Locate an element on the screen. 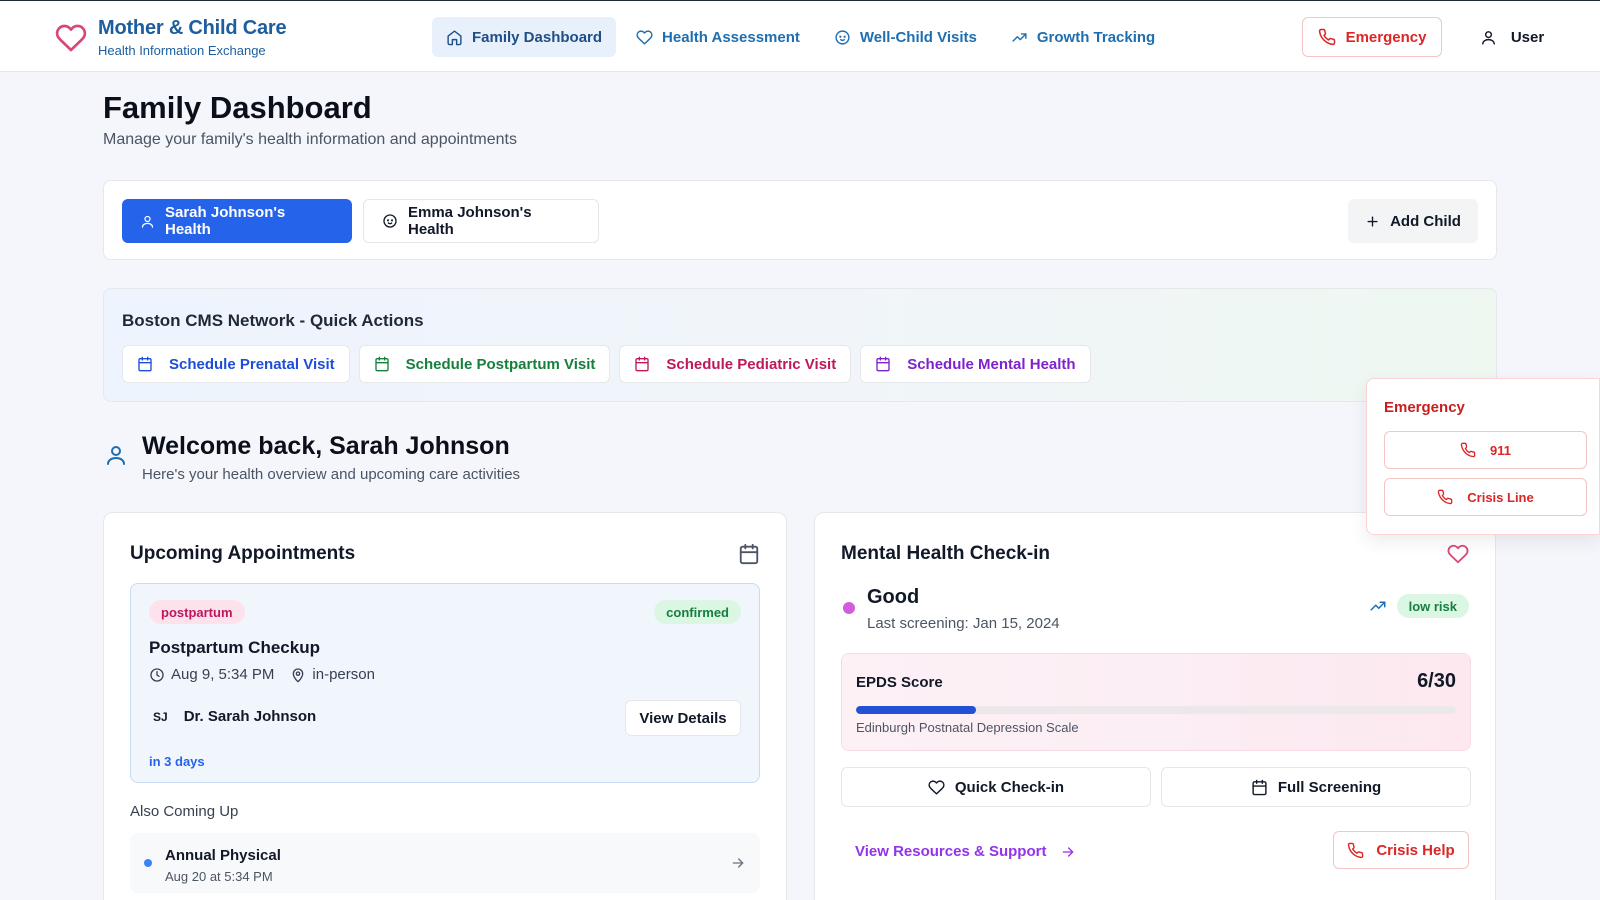 Image resolution: width=1600 pixels, height=900 pixels. nav-growth-tracking: Growth Tracking is located at coordinates (1083, 37).